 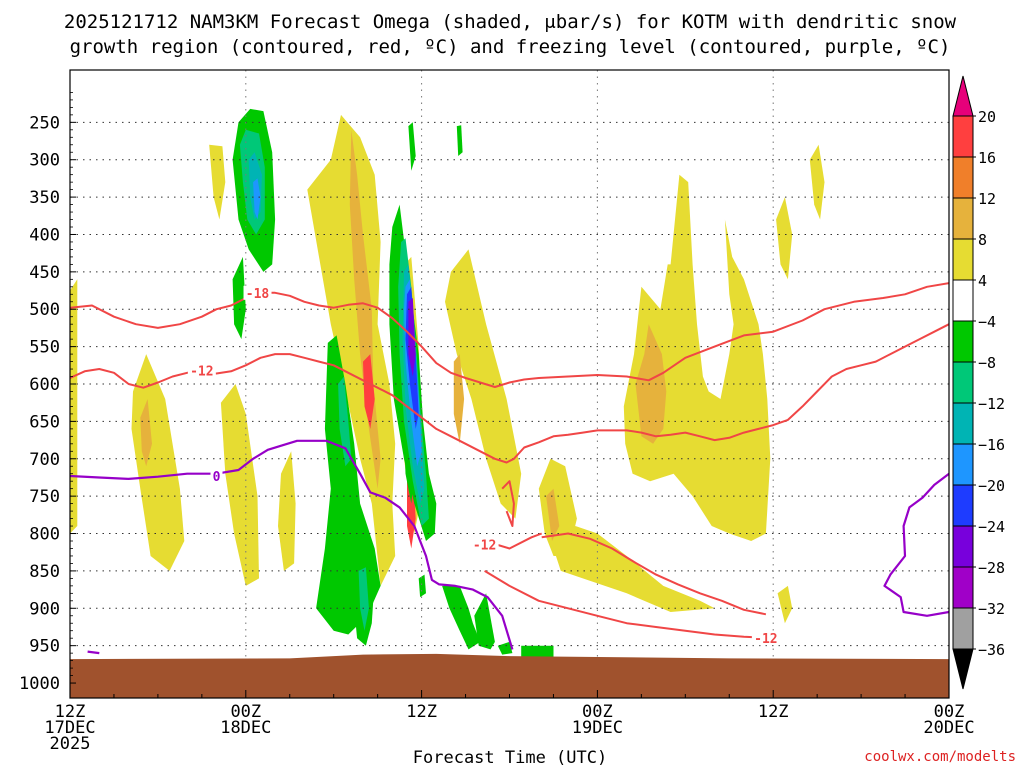 What do you see at coordinates (991, 527) in the screenshot?
I see `colorbar-label: −24` at bounding box center [991, 527].